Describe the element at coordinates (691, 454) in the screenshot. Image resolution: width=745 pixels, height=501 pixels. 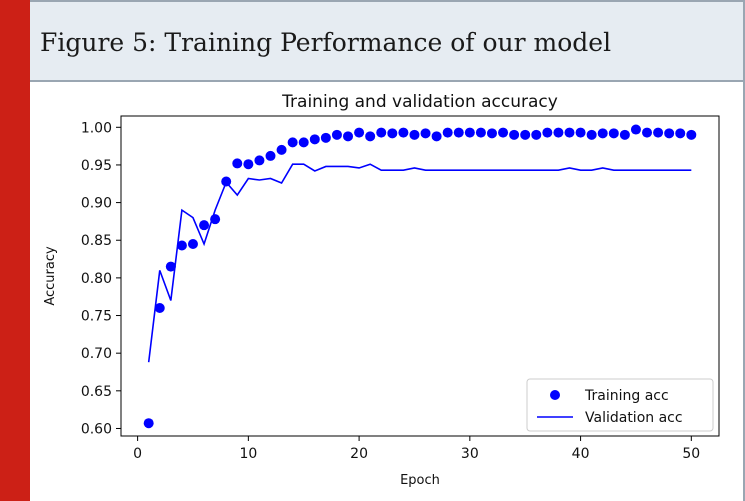
I see `x-tick-label: 50` at that location.